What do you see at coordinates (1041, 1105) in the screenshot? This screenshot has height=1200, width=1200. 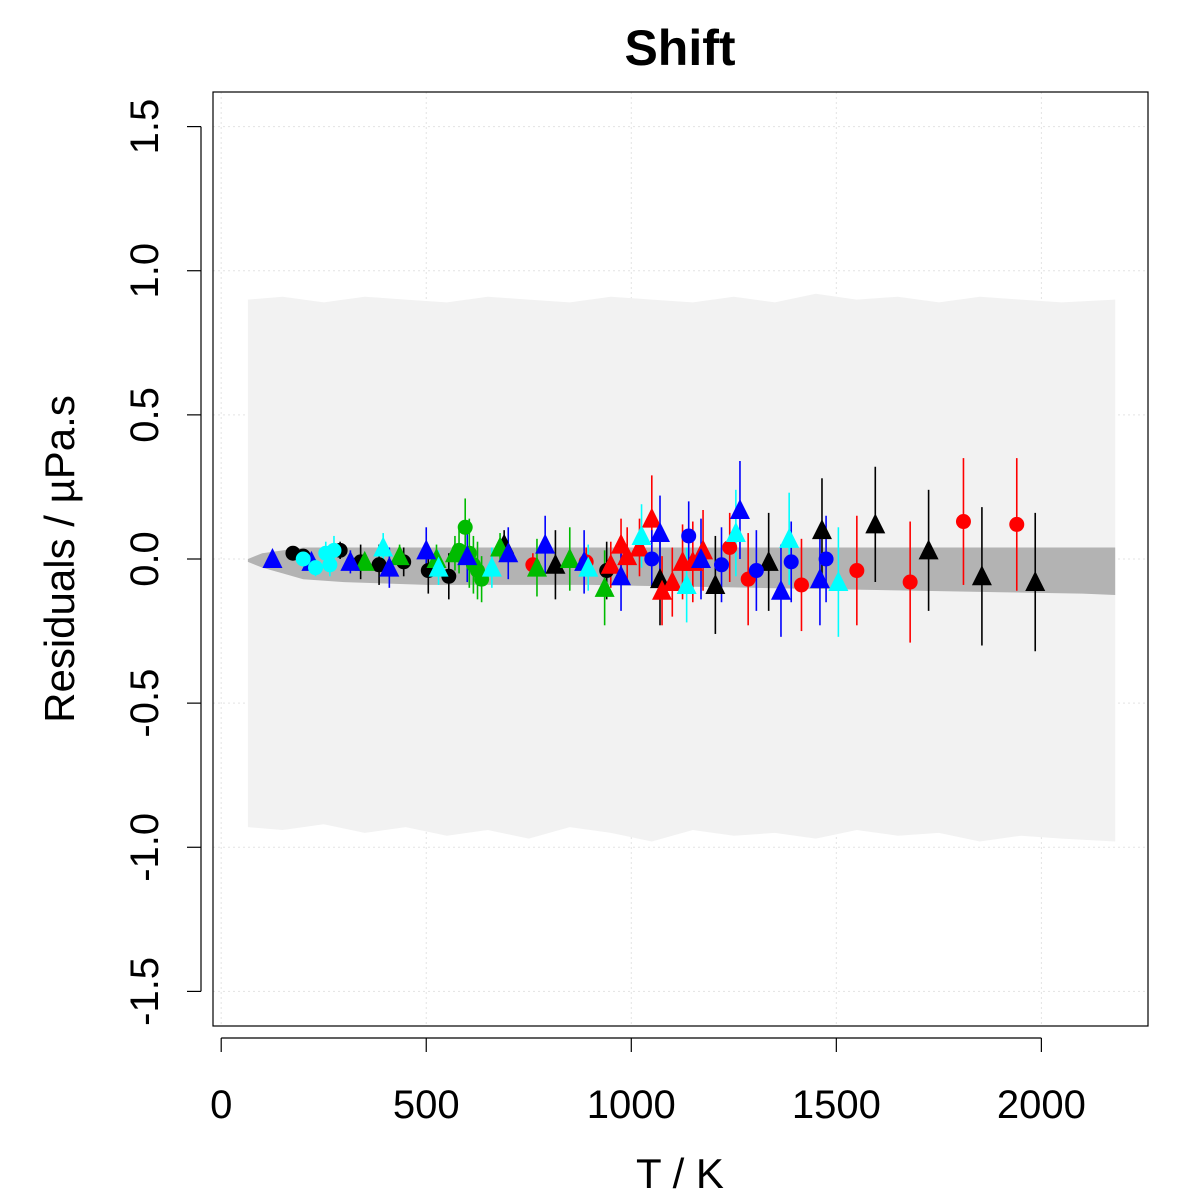 I see `x-tick-label: 2000` at bounding box center [1041, 1105].